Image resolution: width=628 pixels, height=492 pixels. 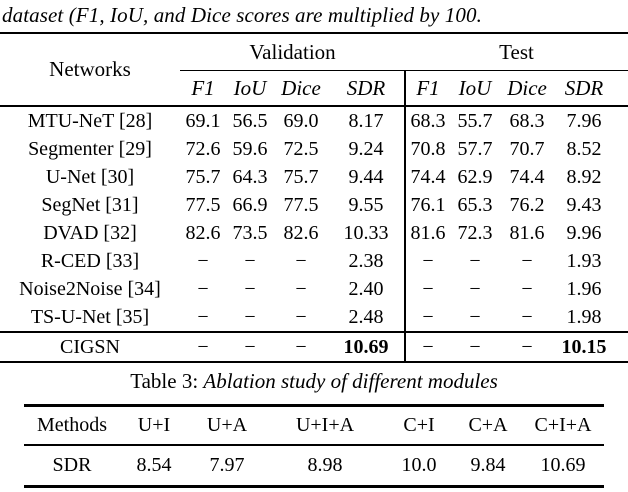 I want to click on cell-val-f1: 72.6, so click(x=203, y=148).